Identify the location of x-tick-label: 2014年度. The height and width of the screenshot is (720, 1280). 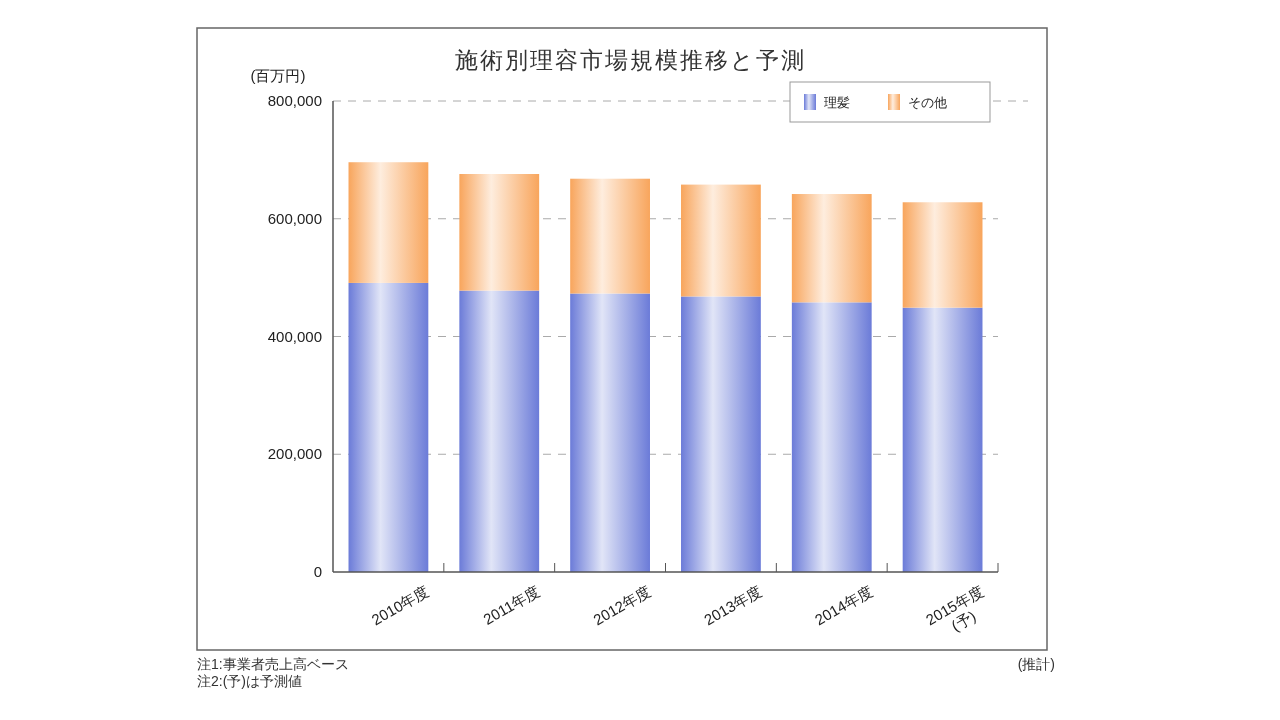
(843, 605).